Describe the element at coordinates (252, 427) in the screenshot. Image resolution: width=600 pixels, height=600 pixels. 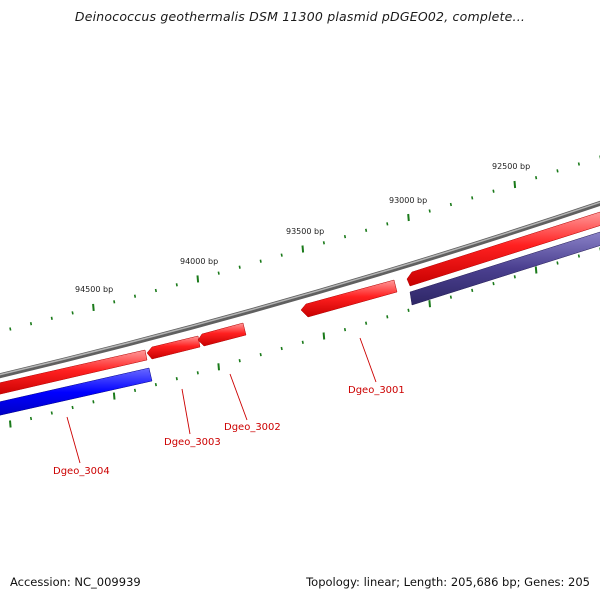
I see `gene-label-dgeo-3002: Dgeo_3002` at that location.